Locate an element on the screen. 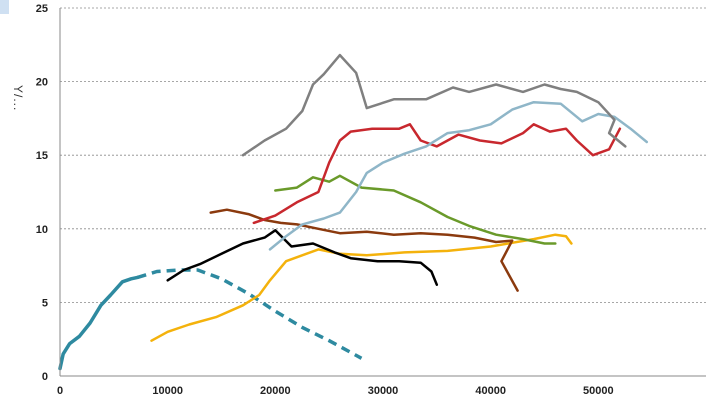  y-tick-label: 5 is located at coordinates (45, 303).